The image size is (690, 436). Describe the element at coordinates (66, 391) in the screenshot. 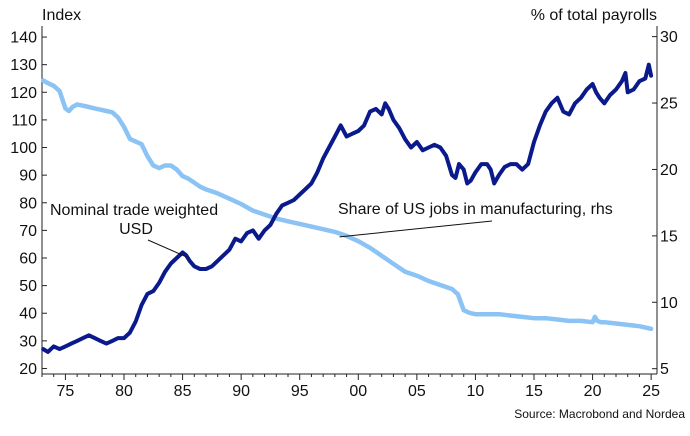

I see `x-tick-label: 75` at that location.